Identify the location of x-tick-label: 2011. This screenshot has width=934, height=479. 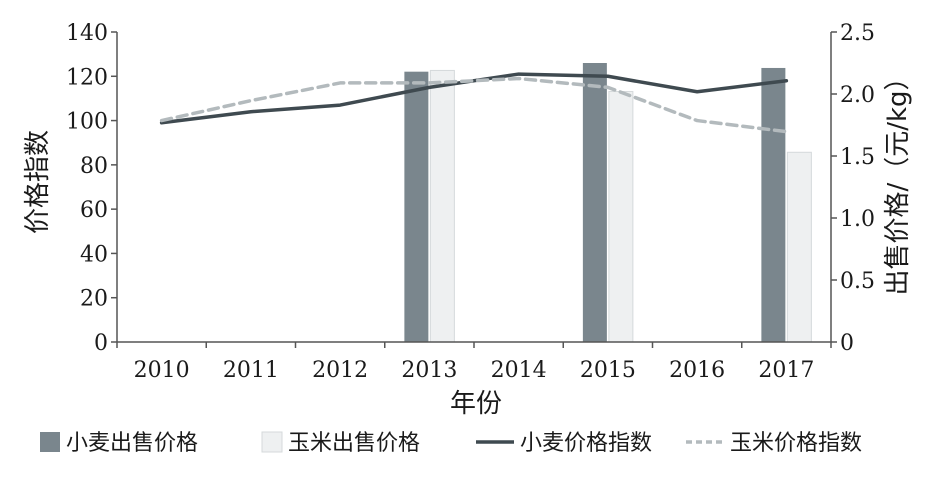
(251, 370).